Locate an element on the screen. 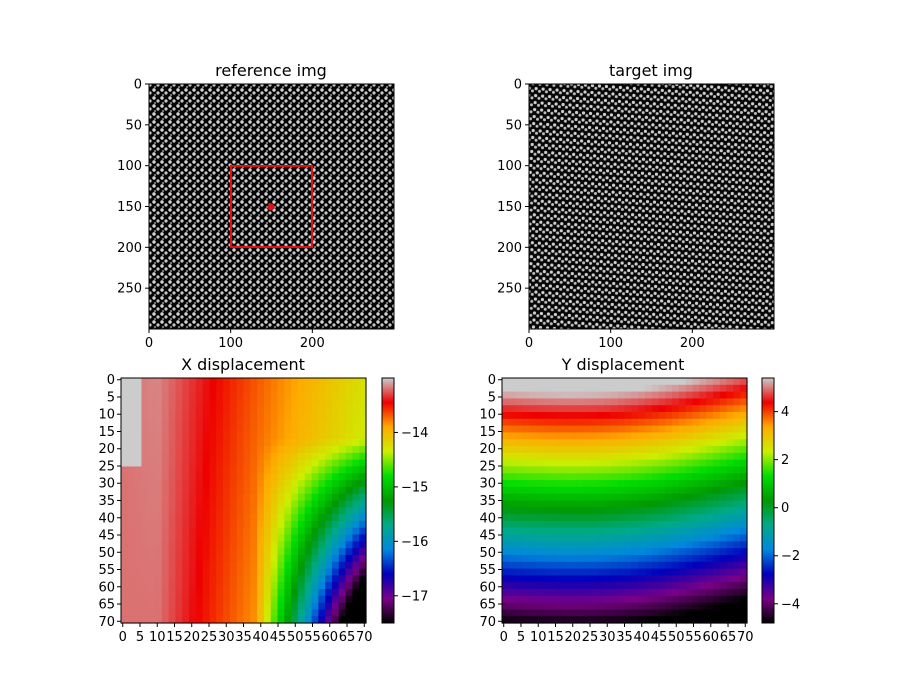 The image size is (900, 700). x-displacement-colorbar-ticks: −17−16−15−14 is located at coordinates (411, 515).